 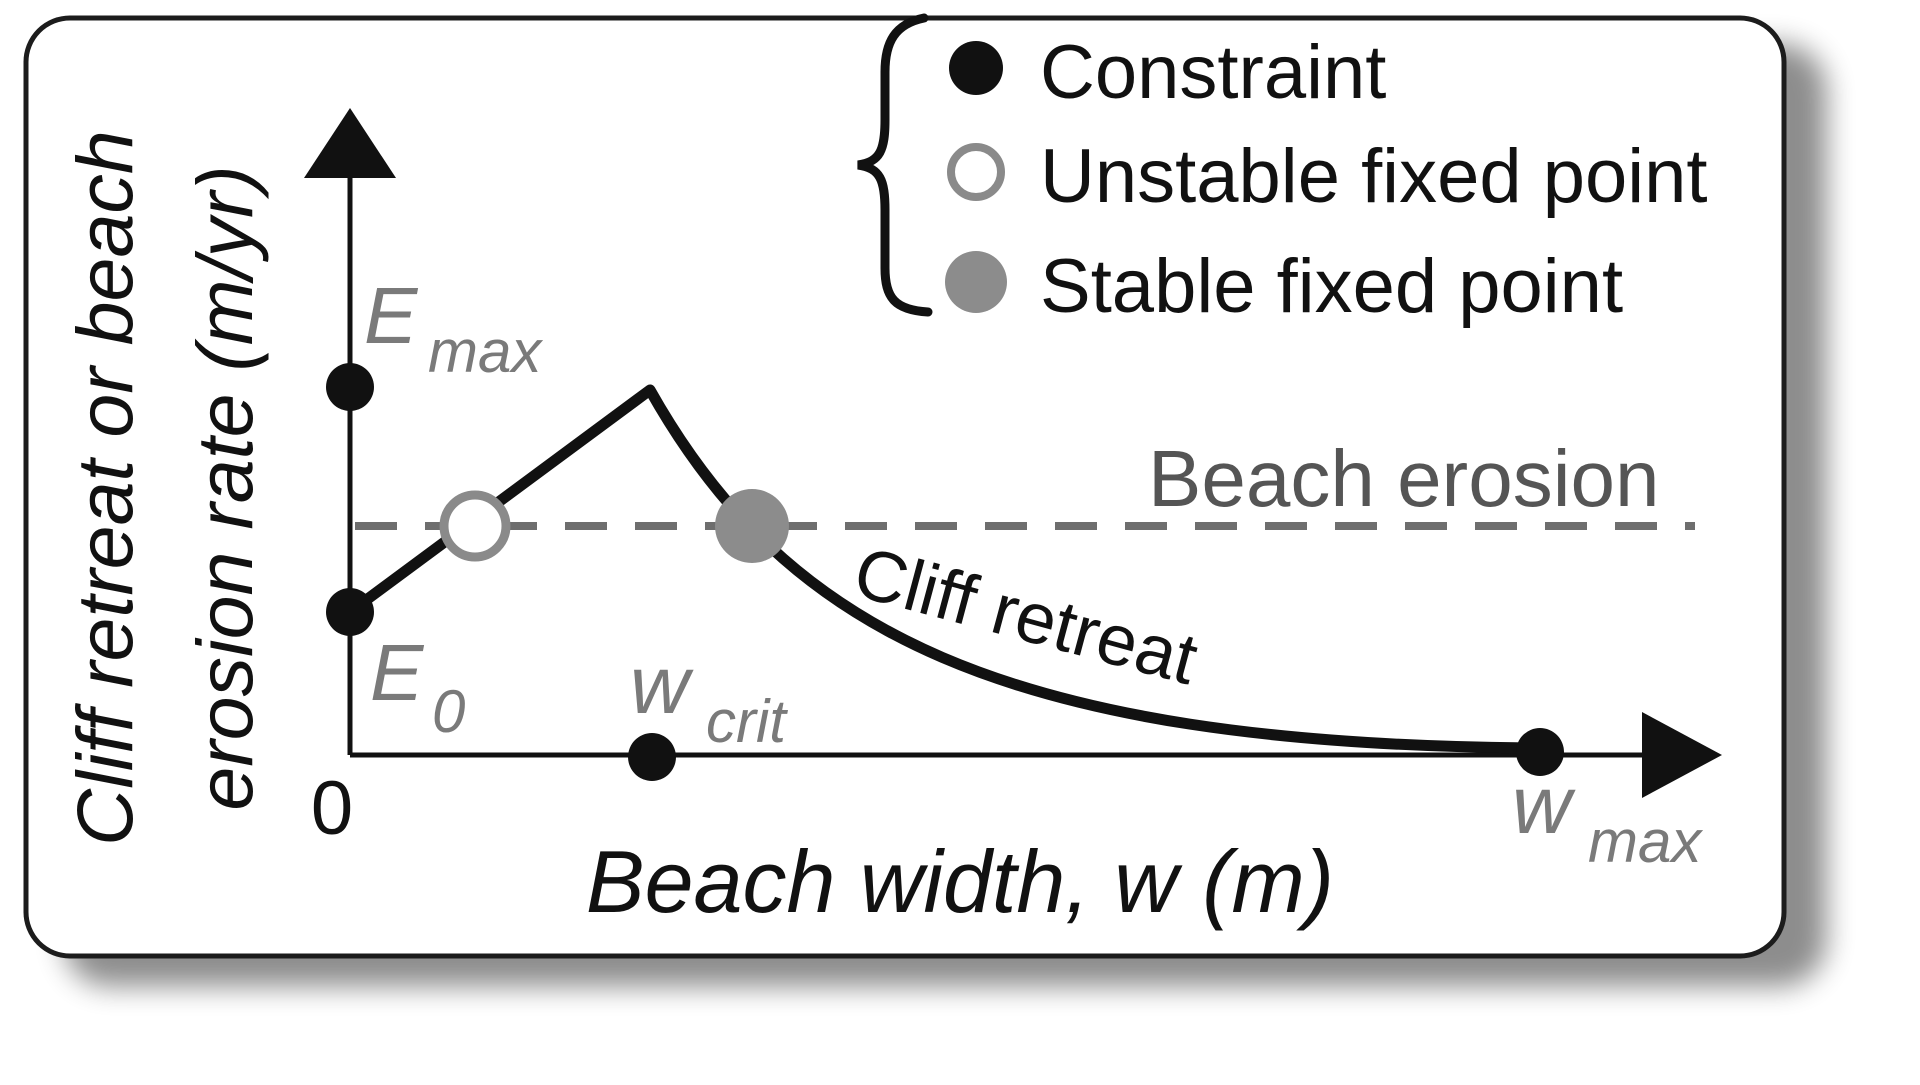 I want to click on legend-stable-label: Stable fixed point, so click(x=1331, y=286).